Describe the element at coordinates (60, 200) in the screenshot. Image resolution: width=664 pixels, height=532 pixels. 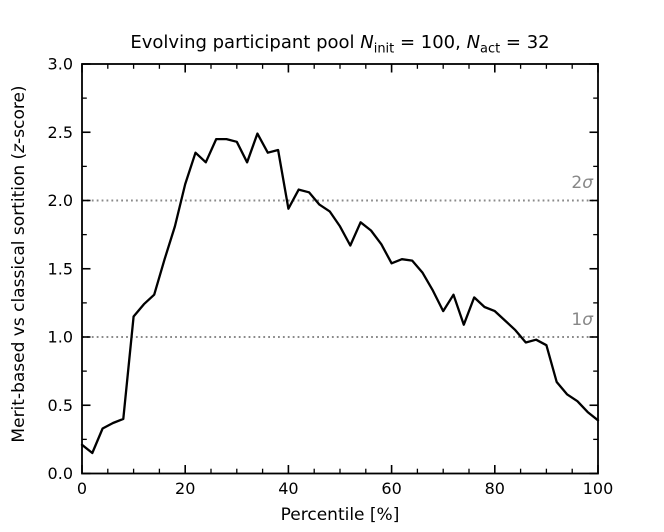
I see `y-tick-label: 2.0` at that location.